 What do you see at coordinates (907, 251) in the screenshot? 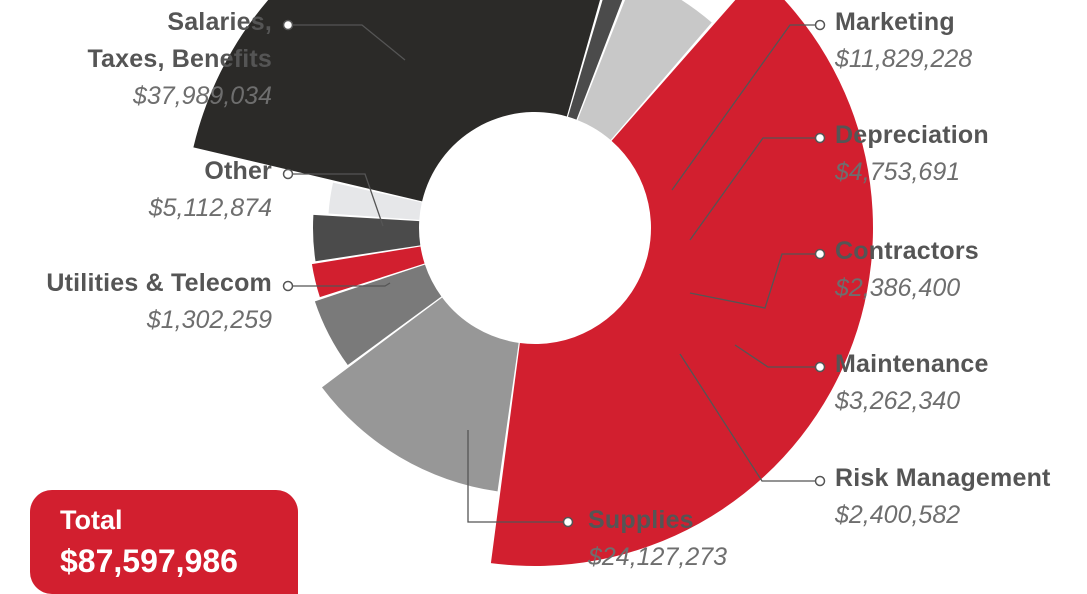
I see `label-name: Contractors` at bounding box center [907, 251].